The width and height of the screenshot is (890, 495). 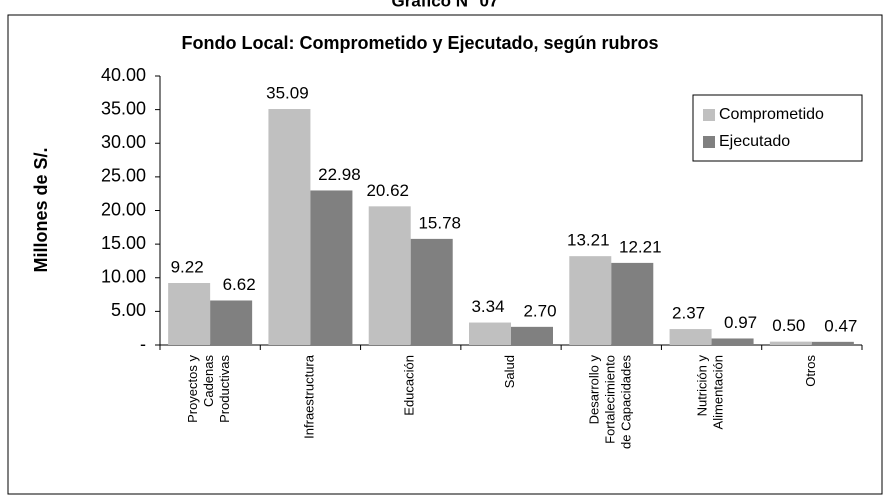 What do you see at coordinates (123, 243) in the screenshot?
I see `y-tick-label: 15.00` at bounding box center [123, 243].